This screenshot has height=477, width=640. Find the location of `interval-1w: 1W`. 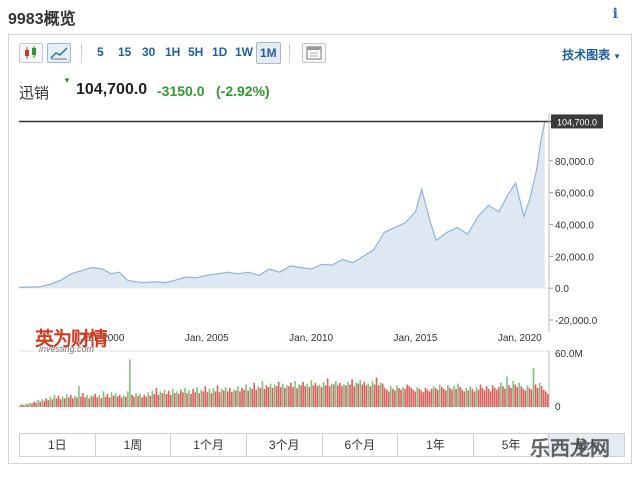

interval-1w: 1W is located at coordinates (244, 52).